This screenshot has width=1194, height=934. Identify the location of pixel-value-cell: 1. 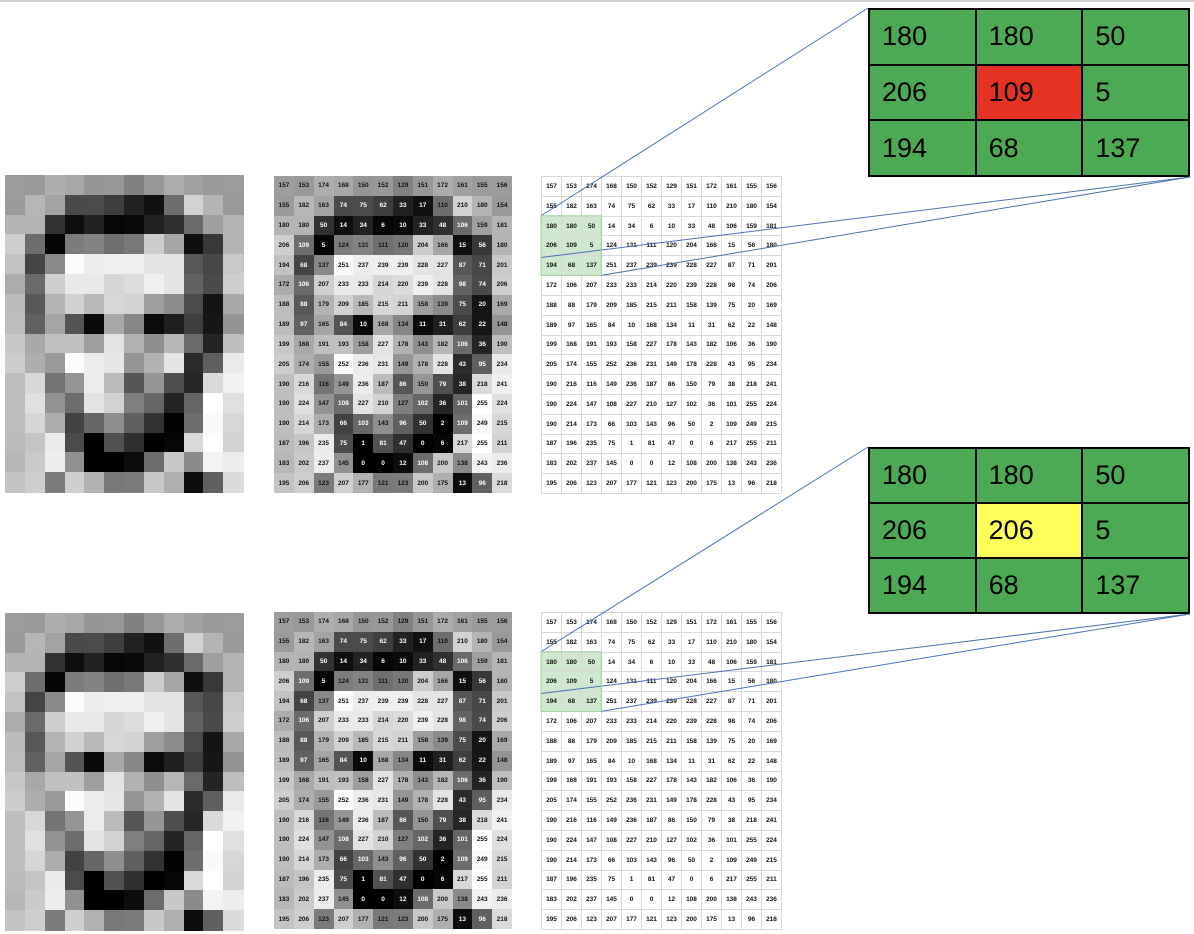
(632, 880).